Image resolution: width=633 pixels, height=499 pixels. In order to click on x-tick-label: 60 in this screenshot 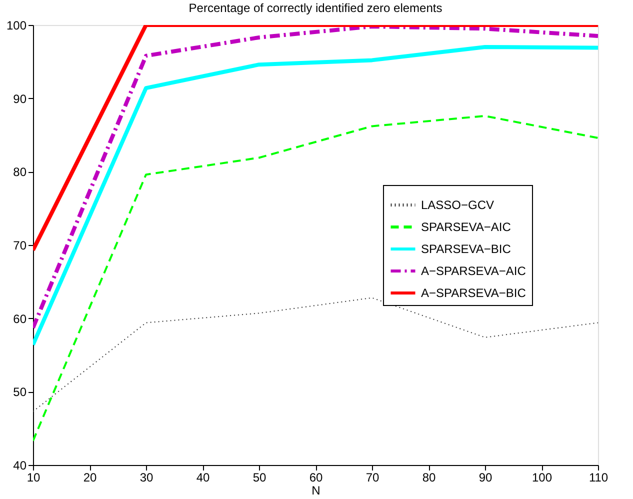, I will do `click(316, 477)`.